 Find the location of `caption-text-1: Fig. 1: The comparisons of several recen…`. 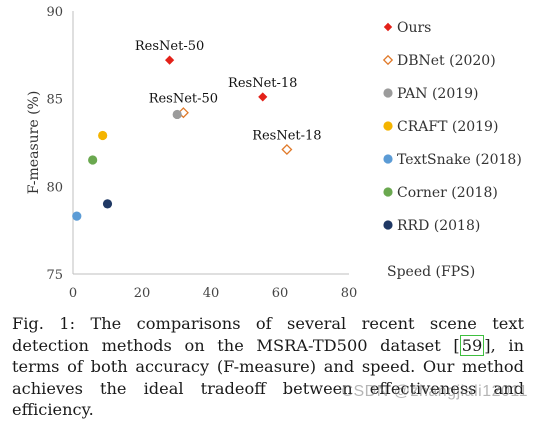

caption-text-1: Fig. 1: The comparisons of several recen… is located at coordinates (268, 334).